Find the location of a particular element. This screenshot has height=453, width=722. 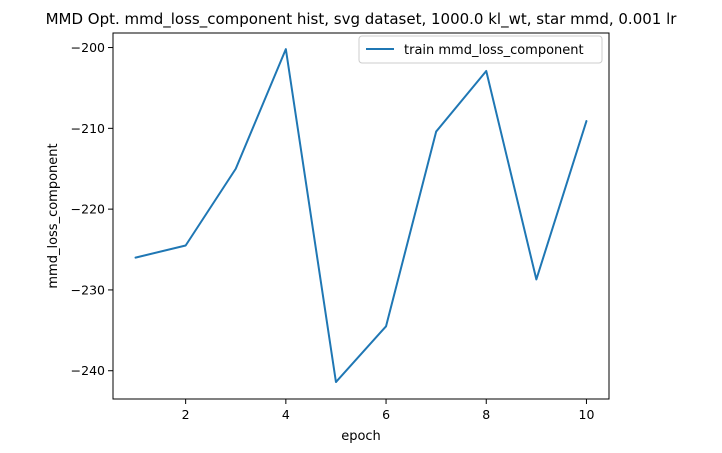

legend: train mmd_loss_component is located at coordinates (480, 49).